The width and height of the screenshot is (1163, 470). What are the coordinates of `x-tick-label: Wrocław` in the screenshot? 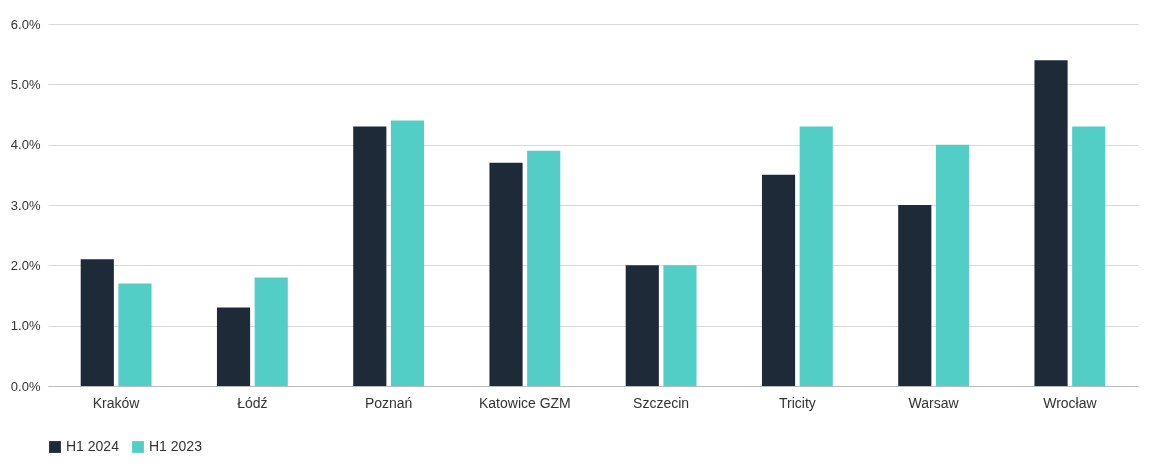 It's located at (1070, 402).